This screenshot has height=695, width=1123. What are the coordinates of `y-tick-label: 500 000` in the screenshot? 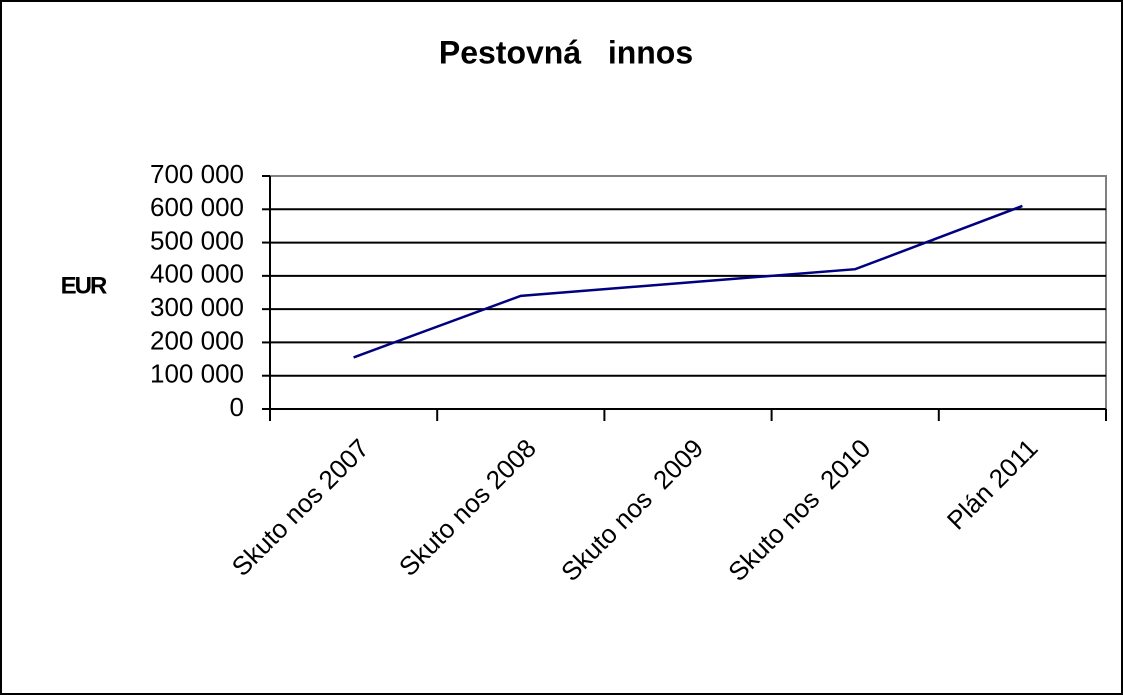 It's located at (197, 240).